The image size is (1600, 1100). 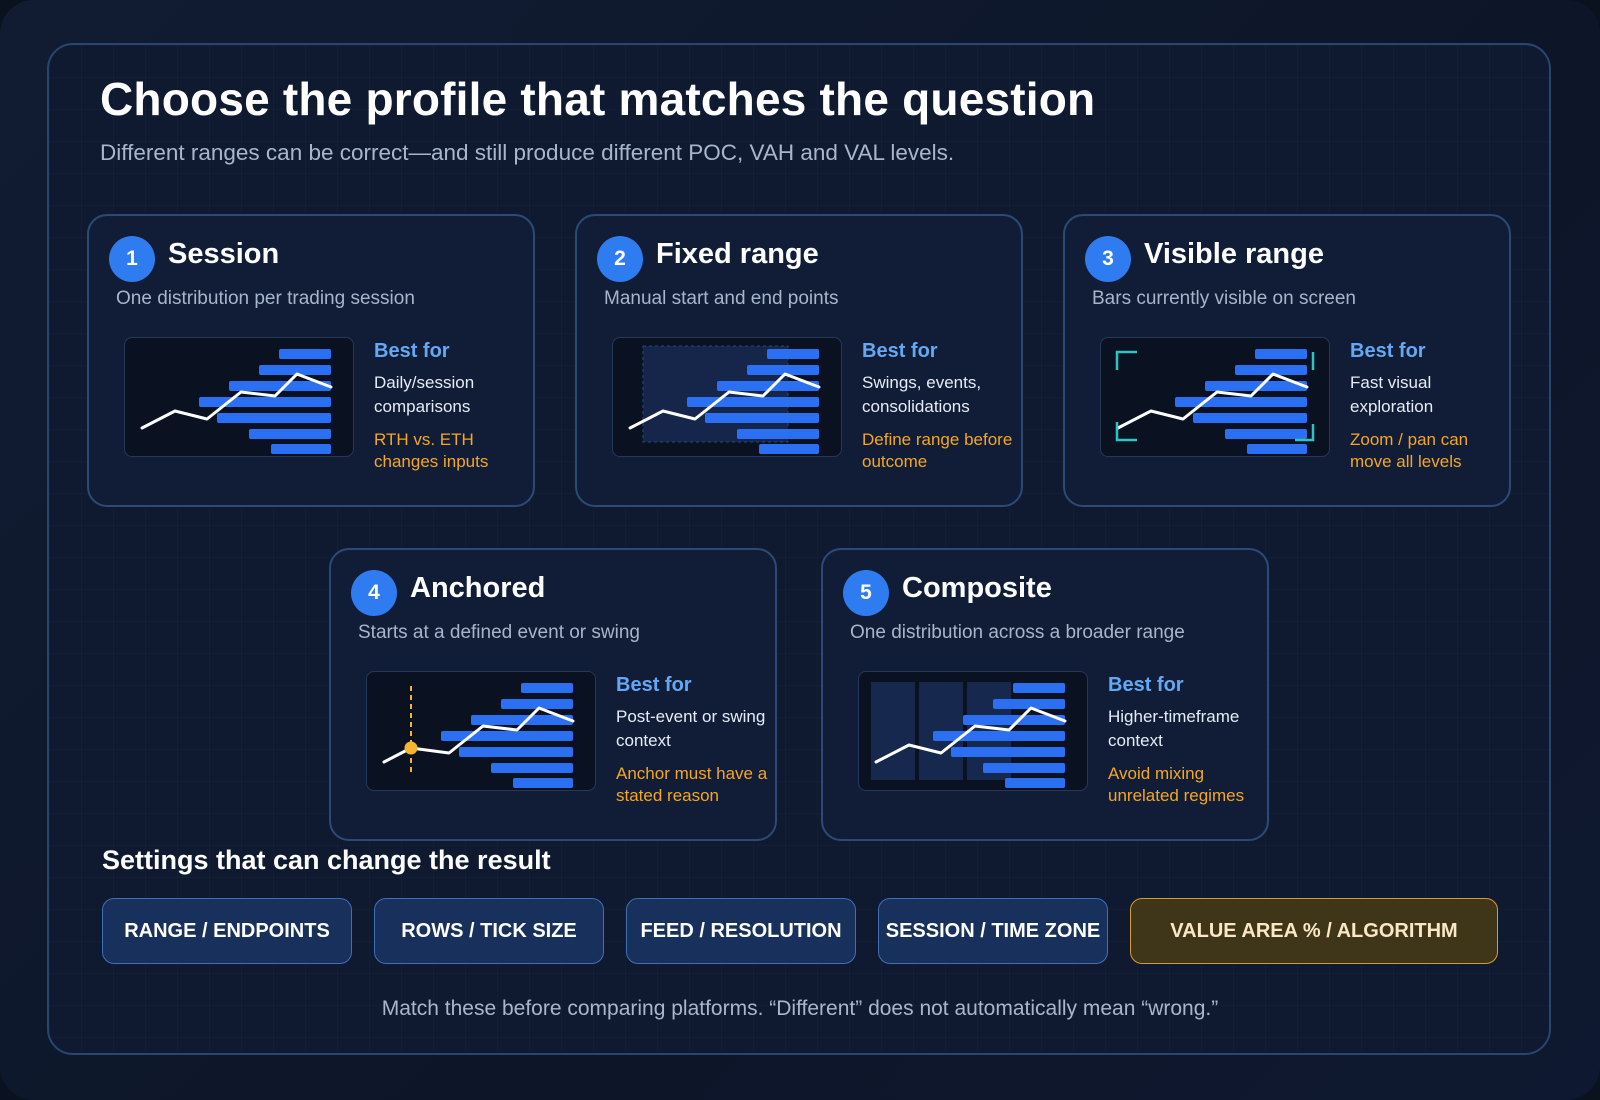 What do you see at coordinates (866, 593) in the screenshot?
I see `step-number-badge: 5` at bounding box center [866, 593].